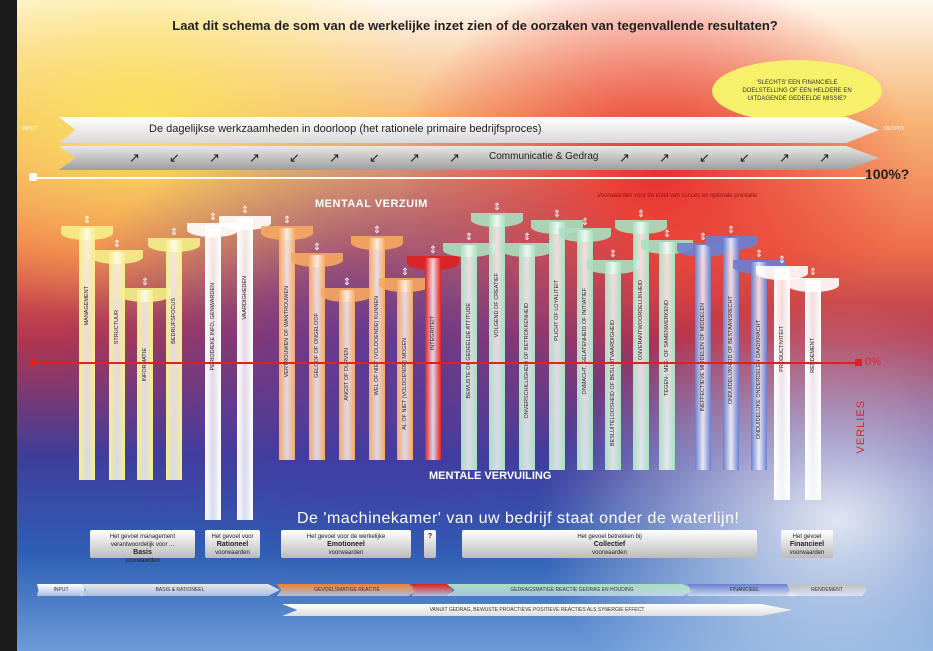 This screenshot has width=933, height=651. What do you see at coordinates (180, 590) in the screenshot?
I see `reaction-bar: BASIS & RATIONEEL` at bounding box center [180, 590].